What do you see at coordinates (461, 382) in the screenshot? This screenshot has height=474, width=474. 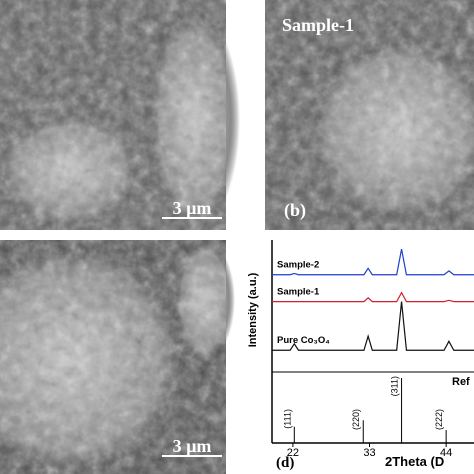 I see `reference-label: Ref` at bounding box center [461, 382].